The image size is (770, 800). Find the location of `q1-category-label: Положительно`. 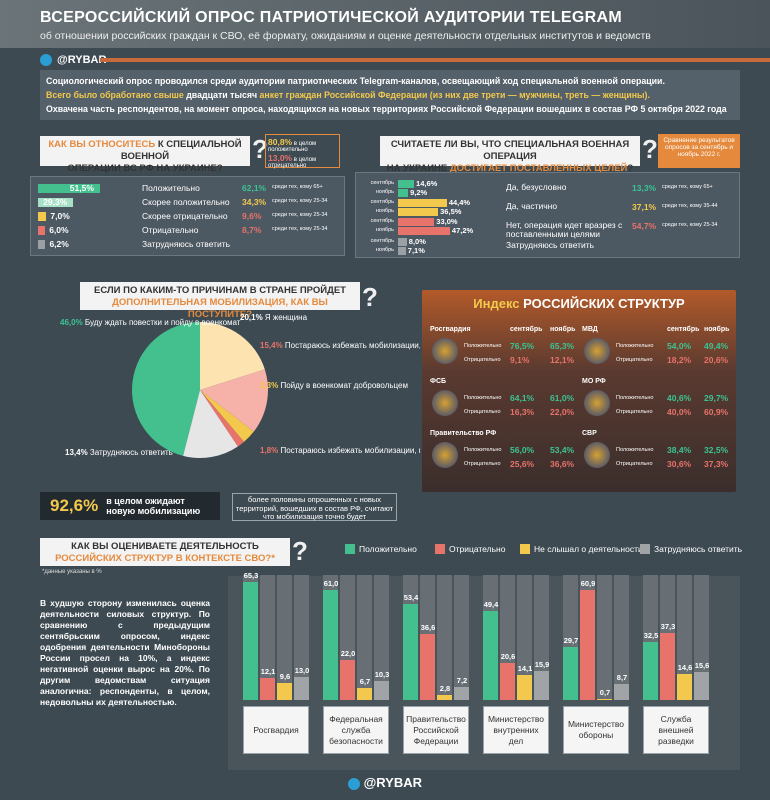

q1-category-label: Положительно is located at coordinates (171, 188).